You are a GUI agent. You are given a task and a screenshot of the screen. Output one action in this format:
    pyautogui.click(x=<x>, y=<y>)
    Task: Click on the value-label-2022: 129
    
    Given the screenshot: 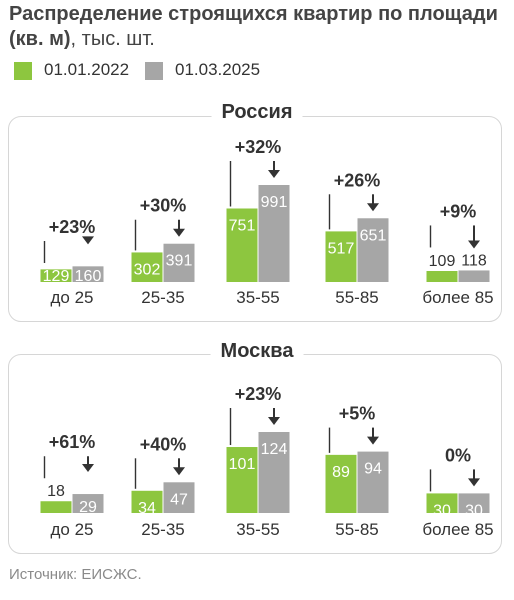 What is the action you would take?
    pyautogui.click(x=56, y=276)
    